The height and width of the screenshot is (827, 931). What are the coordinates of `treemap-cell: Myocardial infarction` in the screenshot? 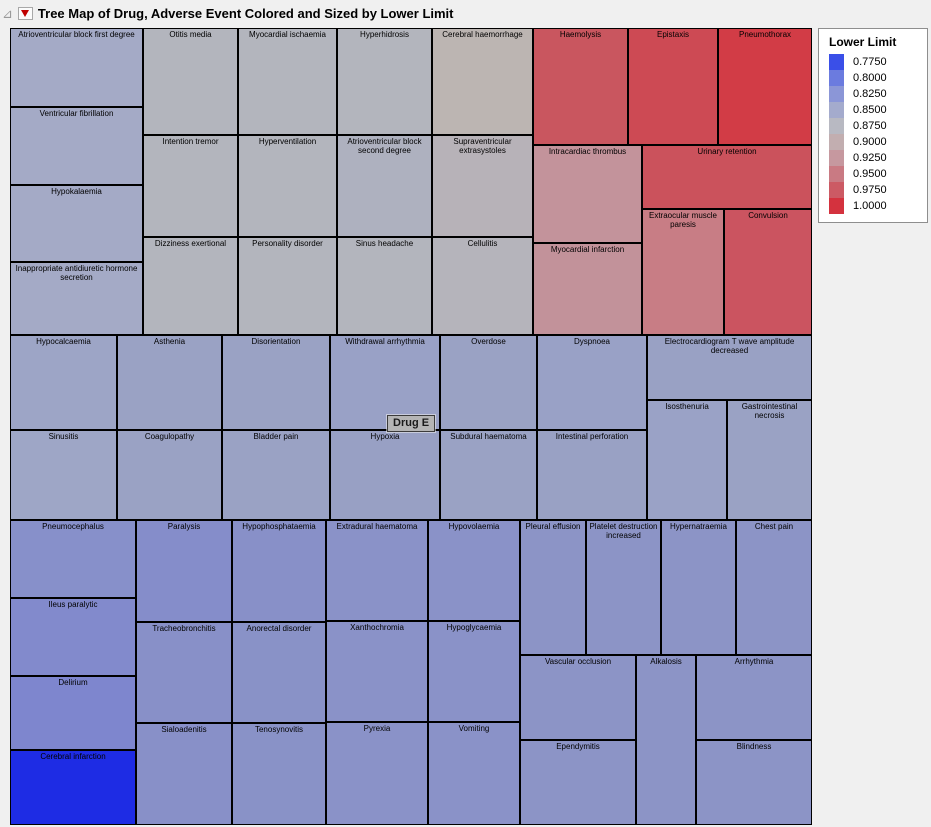 It's located at (587, 289).